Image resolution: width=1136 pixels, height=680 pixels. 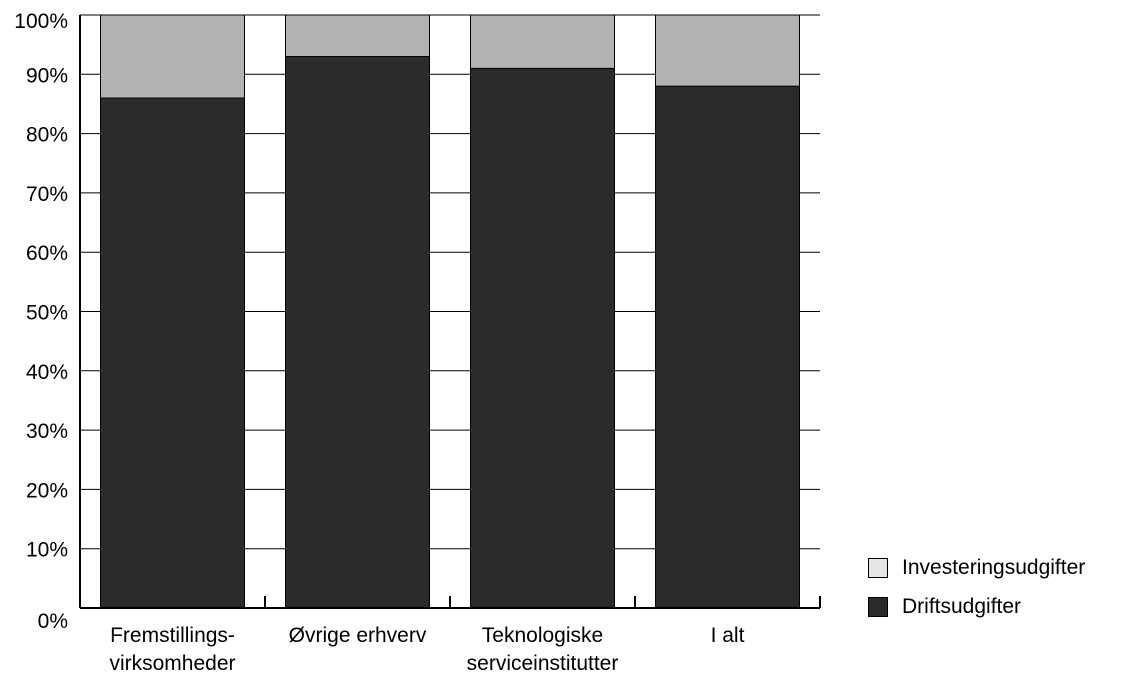 I want to click on legend: Investeringsudgifter Driftsudgifter, so click(x=976, y=593).